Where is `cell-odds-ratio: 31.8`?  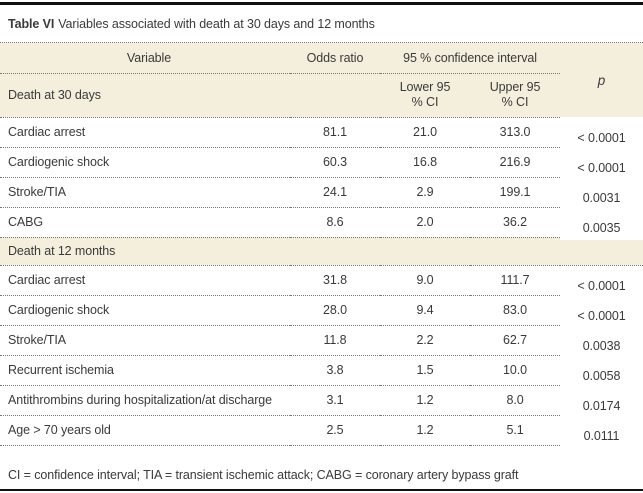
cell-odds-ratio: 31.8 is located at coordinates (335, 280).